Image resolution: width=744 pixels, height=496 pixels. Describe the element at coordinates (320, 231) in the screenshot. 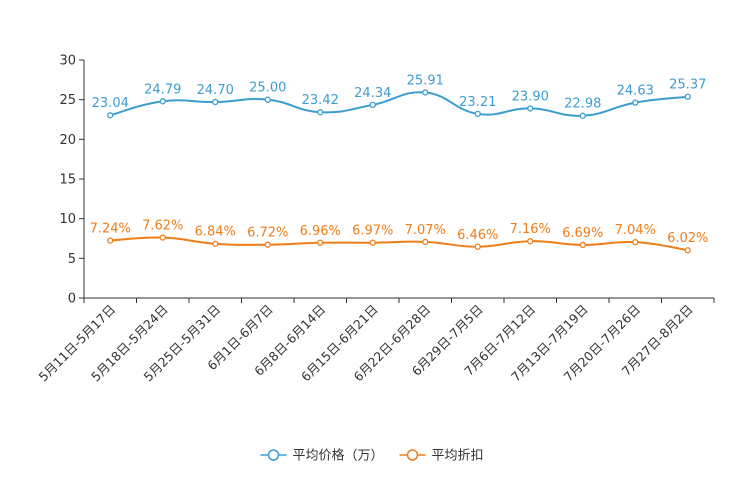

I see `data-label: 6.96%` at that location.